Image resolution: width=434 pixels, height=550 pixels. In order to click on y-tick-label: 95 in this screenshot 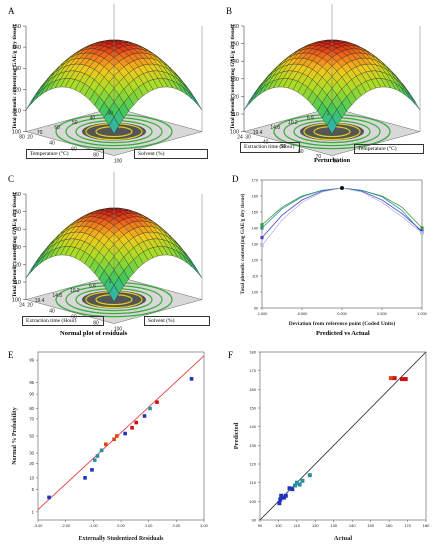, I will do `click(31, 382)`.